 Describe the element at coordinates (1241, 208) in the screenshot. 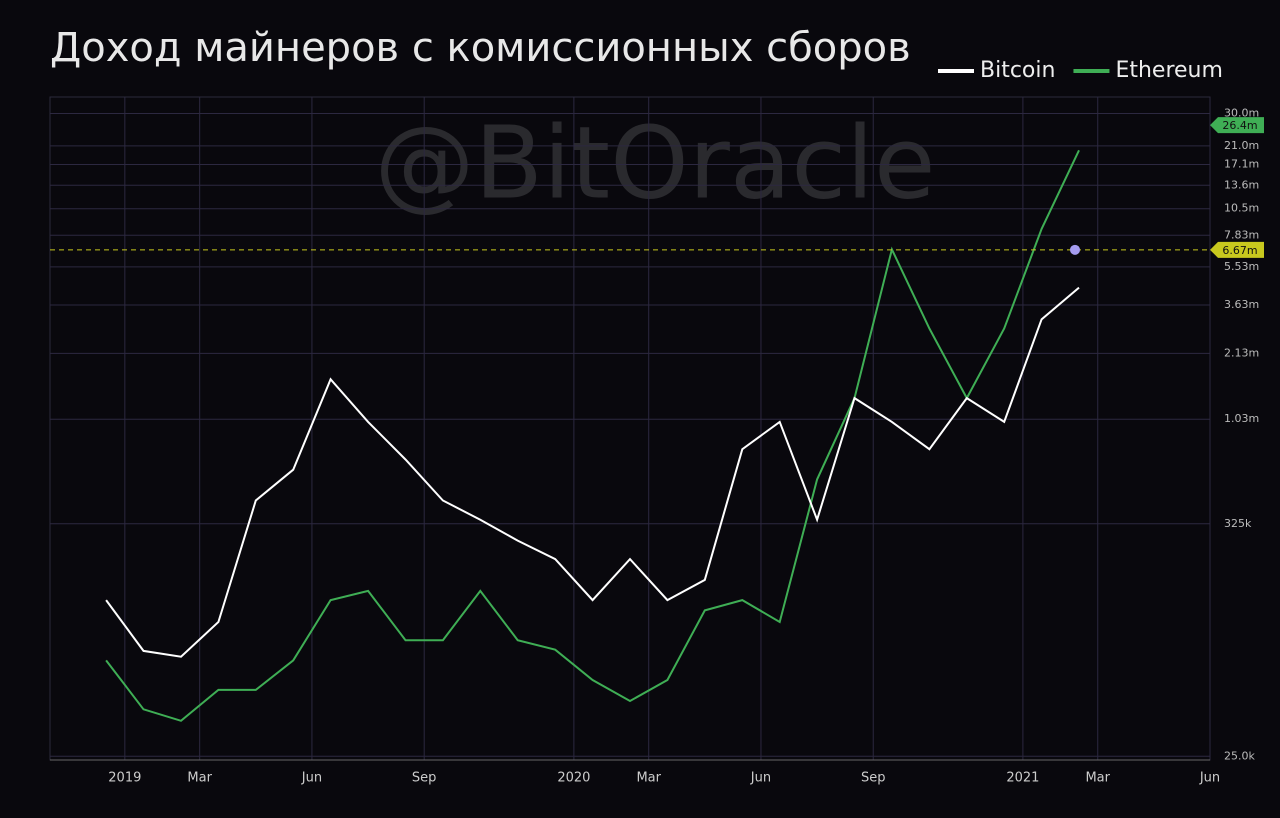

I see `y-tick-label: 10.5m` at that location.